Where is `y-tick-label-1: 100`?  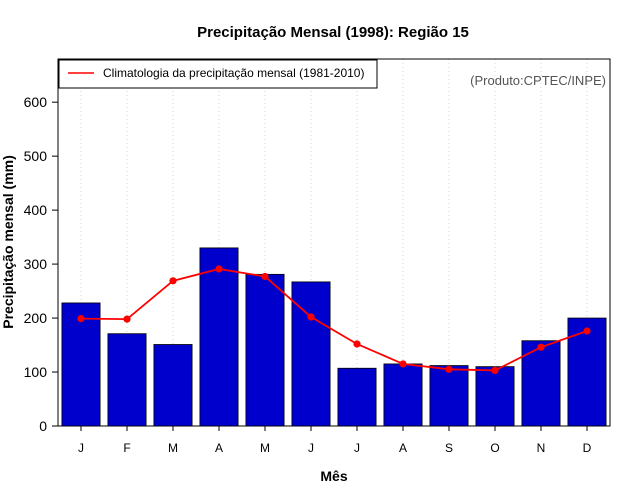 y-tick-label-1: 100 is located at coordinates (36, 372).